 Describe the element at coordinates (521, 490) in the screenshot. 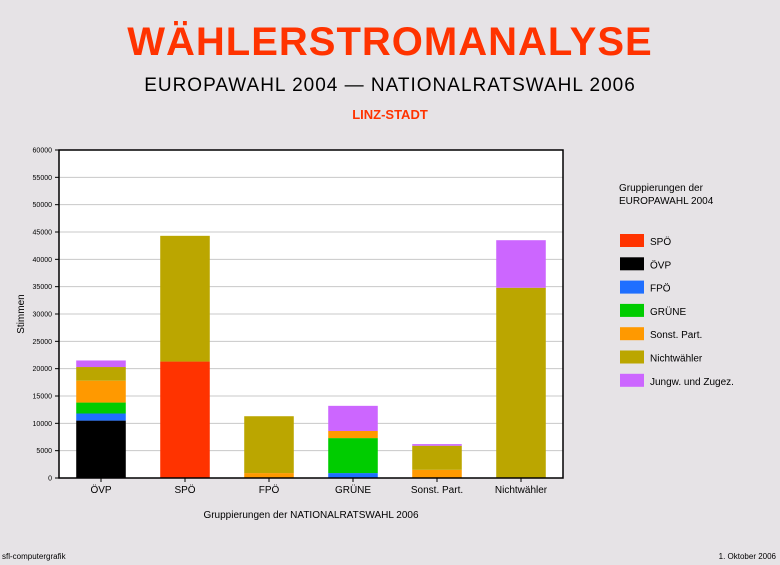

I see `x-tick-label: Nichtwähler` at that location.